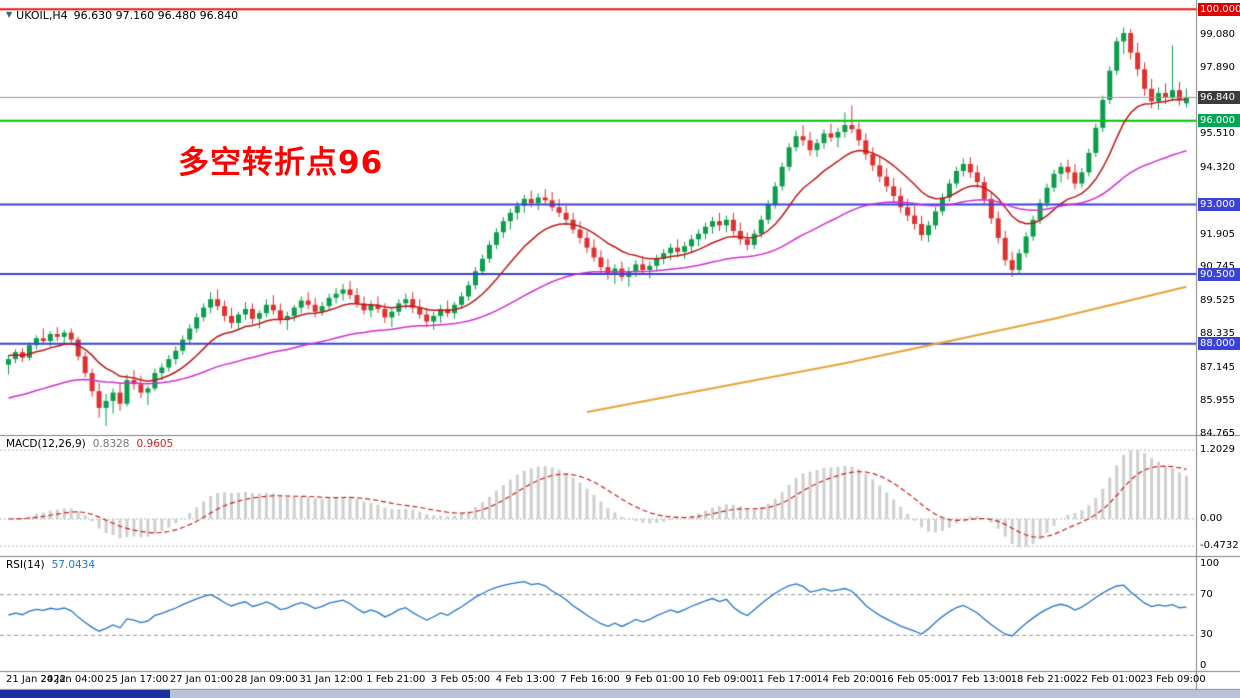  I want to click on price-tick: 85.955, so click(1217, 400).